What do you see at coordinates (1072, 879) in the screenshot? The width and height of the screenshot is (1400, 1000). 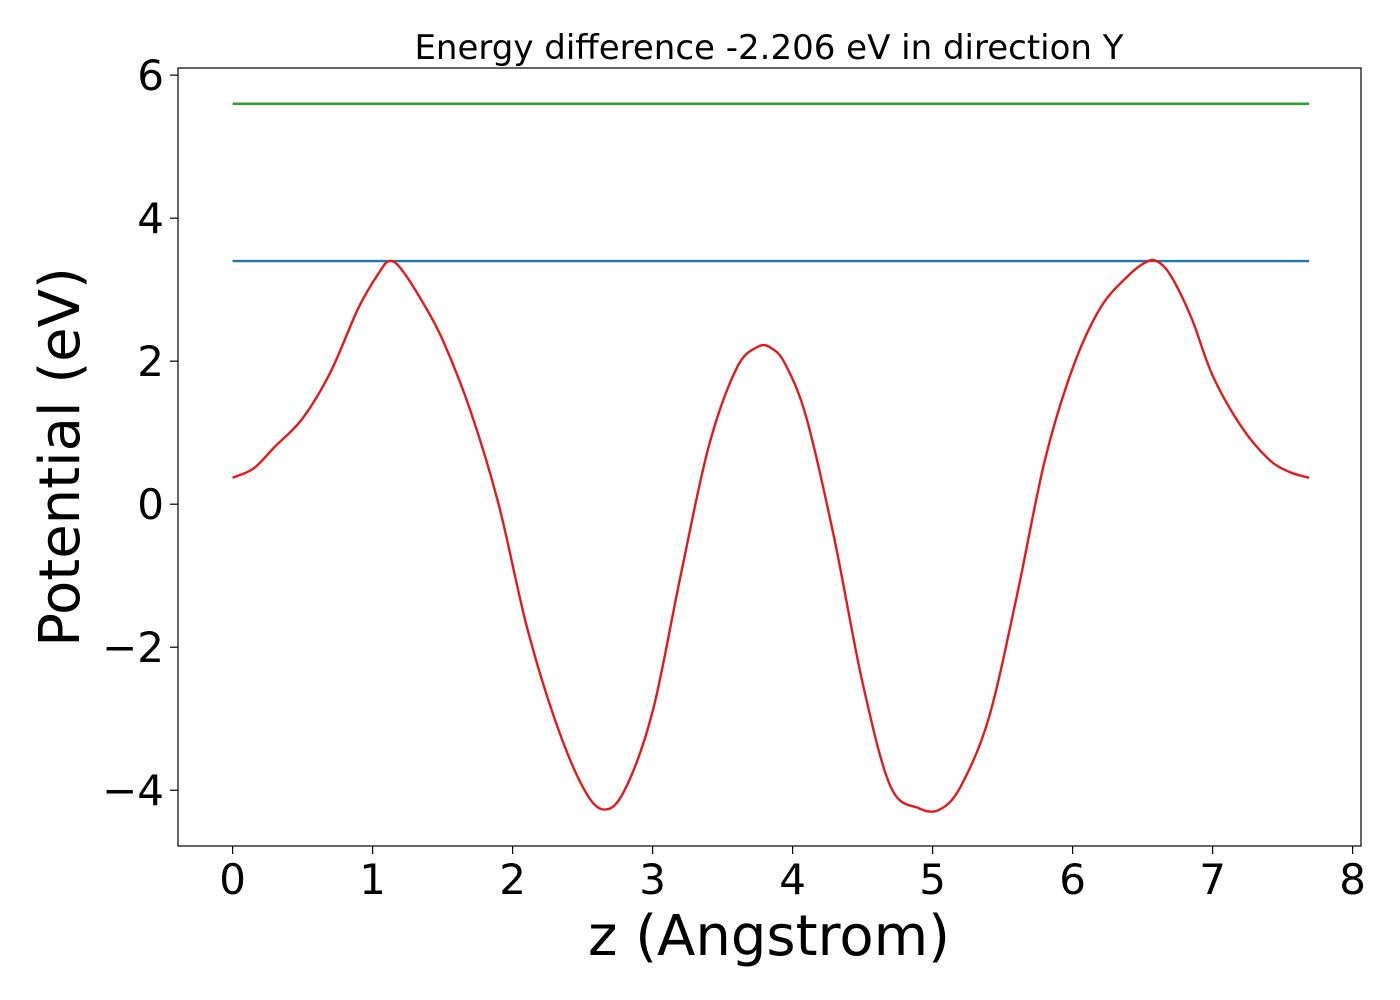 I see `x-tick-label: 6` at bounding box center [1072, 879].